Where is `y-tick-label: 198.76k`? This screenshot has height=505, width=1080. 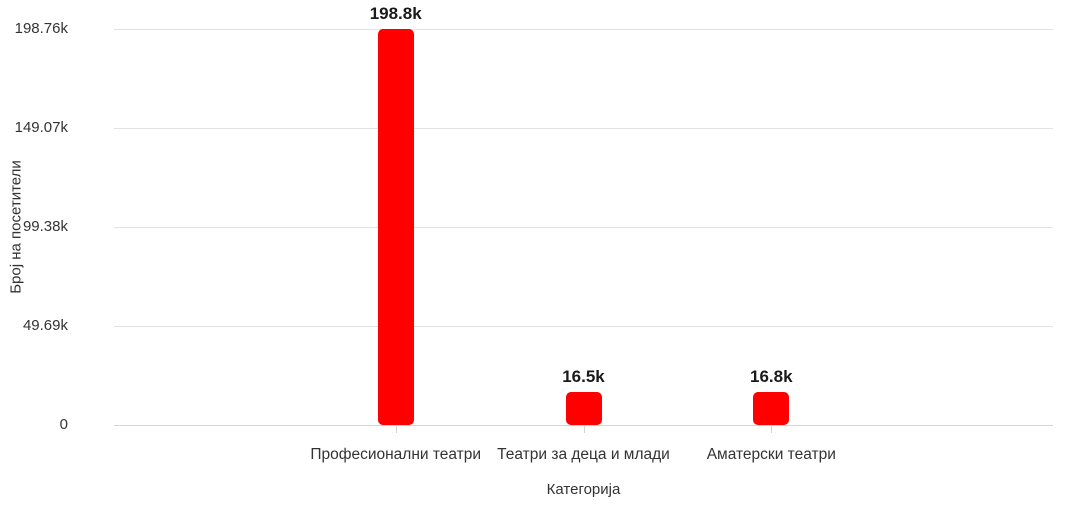
y-tick-label: 198.76k is located at coordinates (41, 28).